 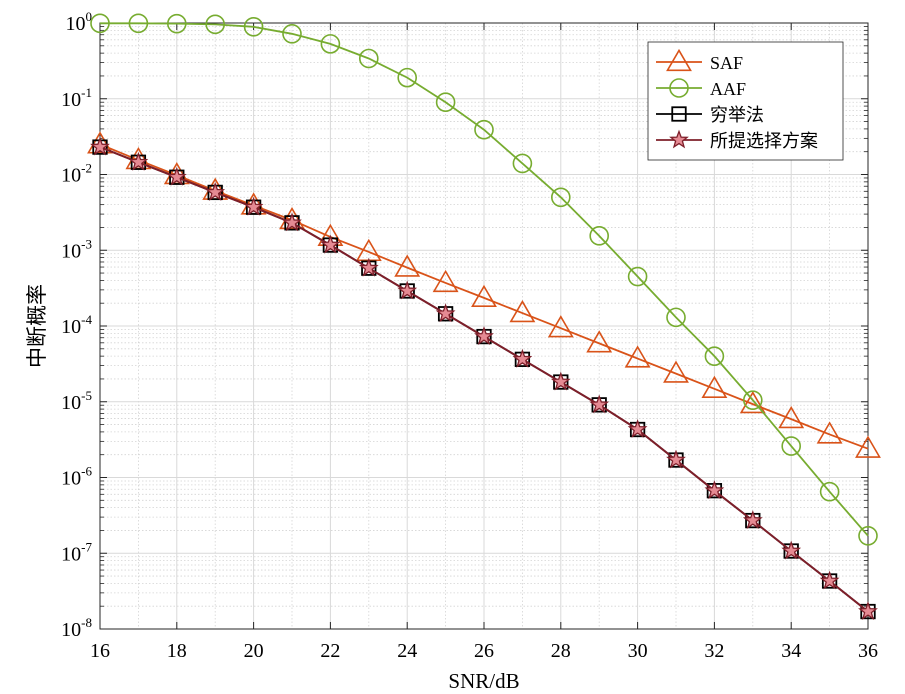 What do you see at coordinates (764, 141) in the screenshot?
I see `legend-label: 所提选择方案` at bounding box center [764, 141].